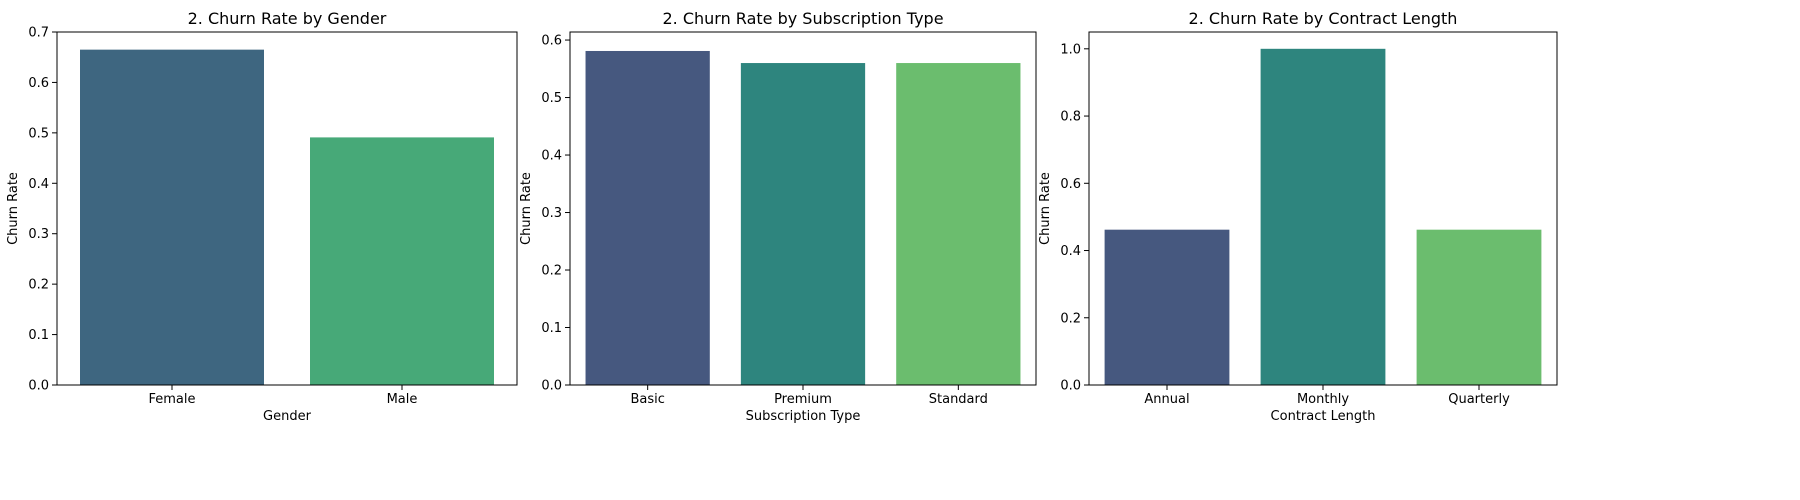 This screenshot has height=500, width=1800. Describe the element at coordinates (1167, 307) in the screenshot. I see `bar-annual` at that location.